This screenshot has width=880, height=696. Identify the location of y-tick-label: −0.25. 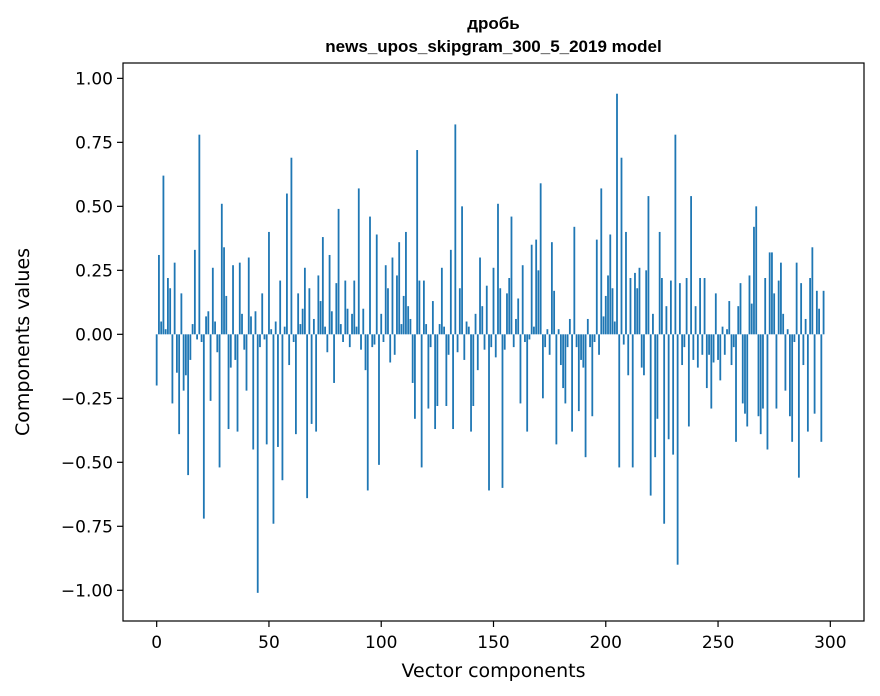
(87, 399).